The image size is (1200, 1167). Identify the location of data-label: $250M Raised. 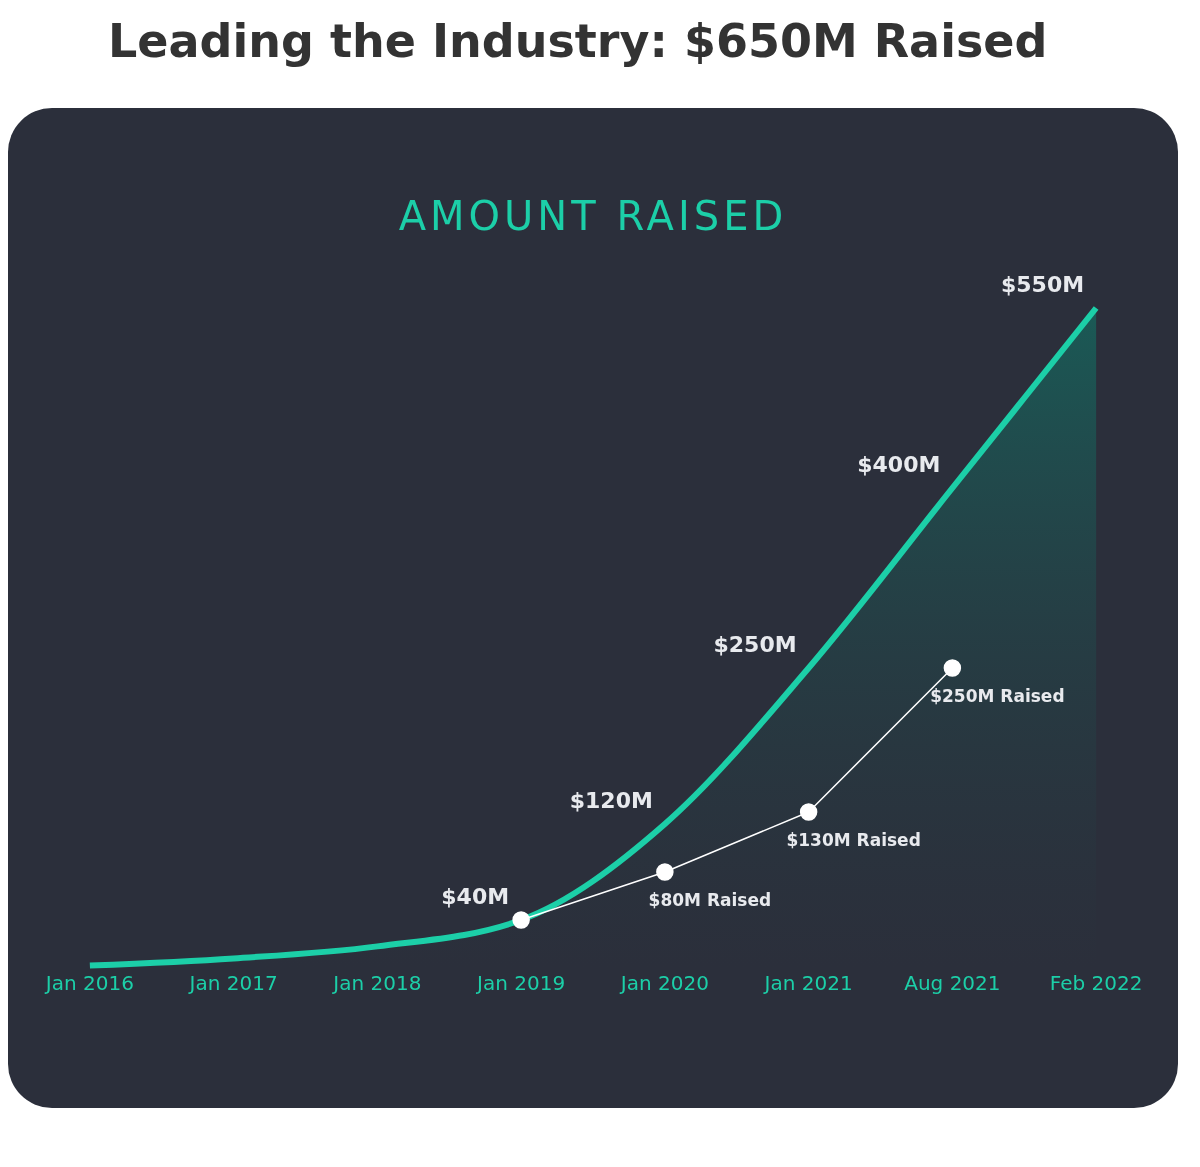
(997, 696).